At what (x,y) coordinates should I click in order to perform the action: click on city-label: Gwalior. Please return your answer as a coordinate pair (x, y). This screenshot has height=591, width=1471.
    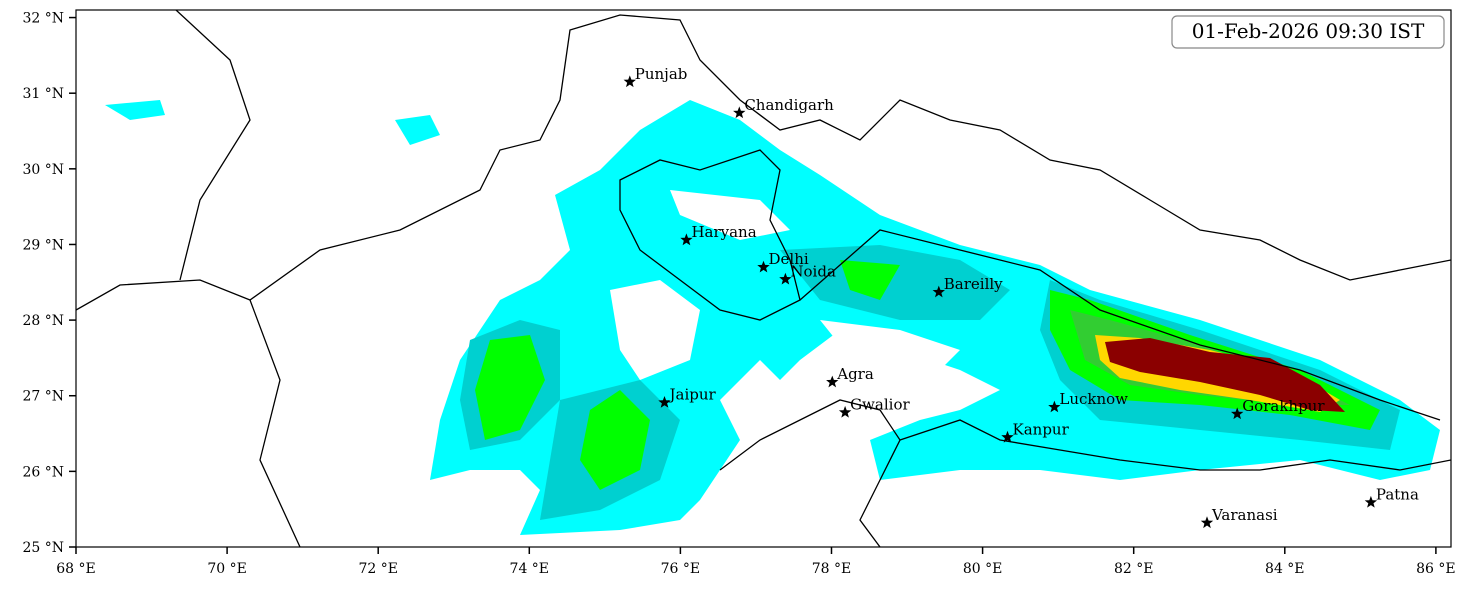
    Looking at the image, I should click on (880, 404).